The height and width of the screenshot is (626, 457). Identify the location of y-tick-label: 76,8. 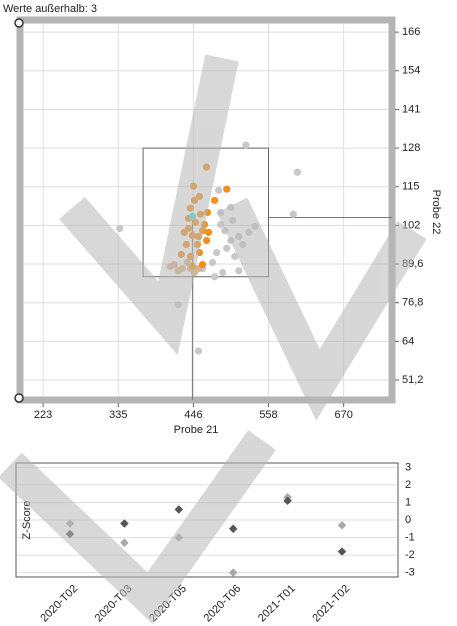
(412, 303).